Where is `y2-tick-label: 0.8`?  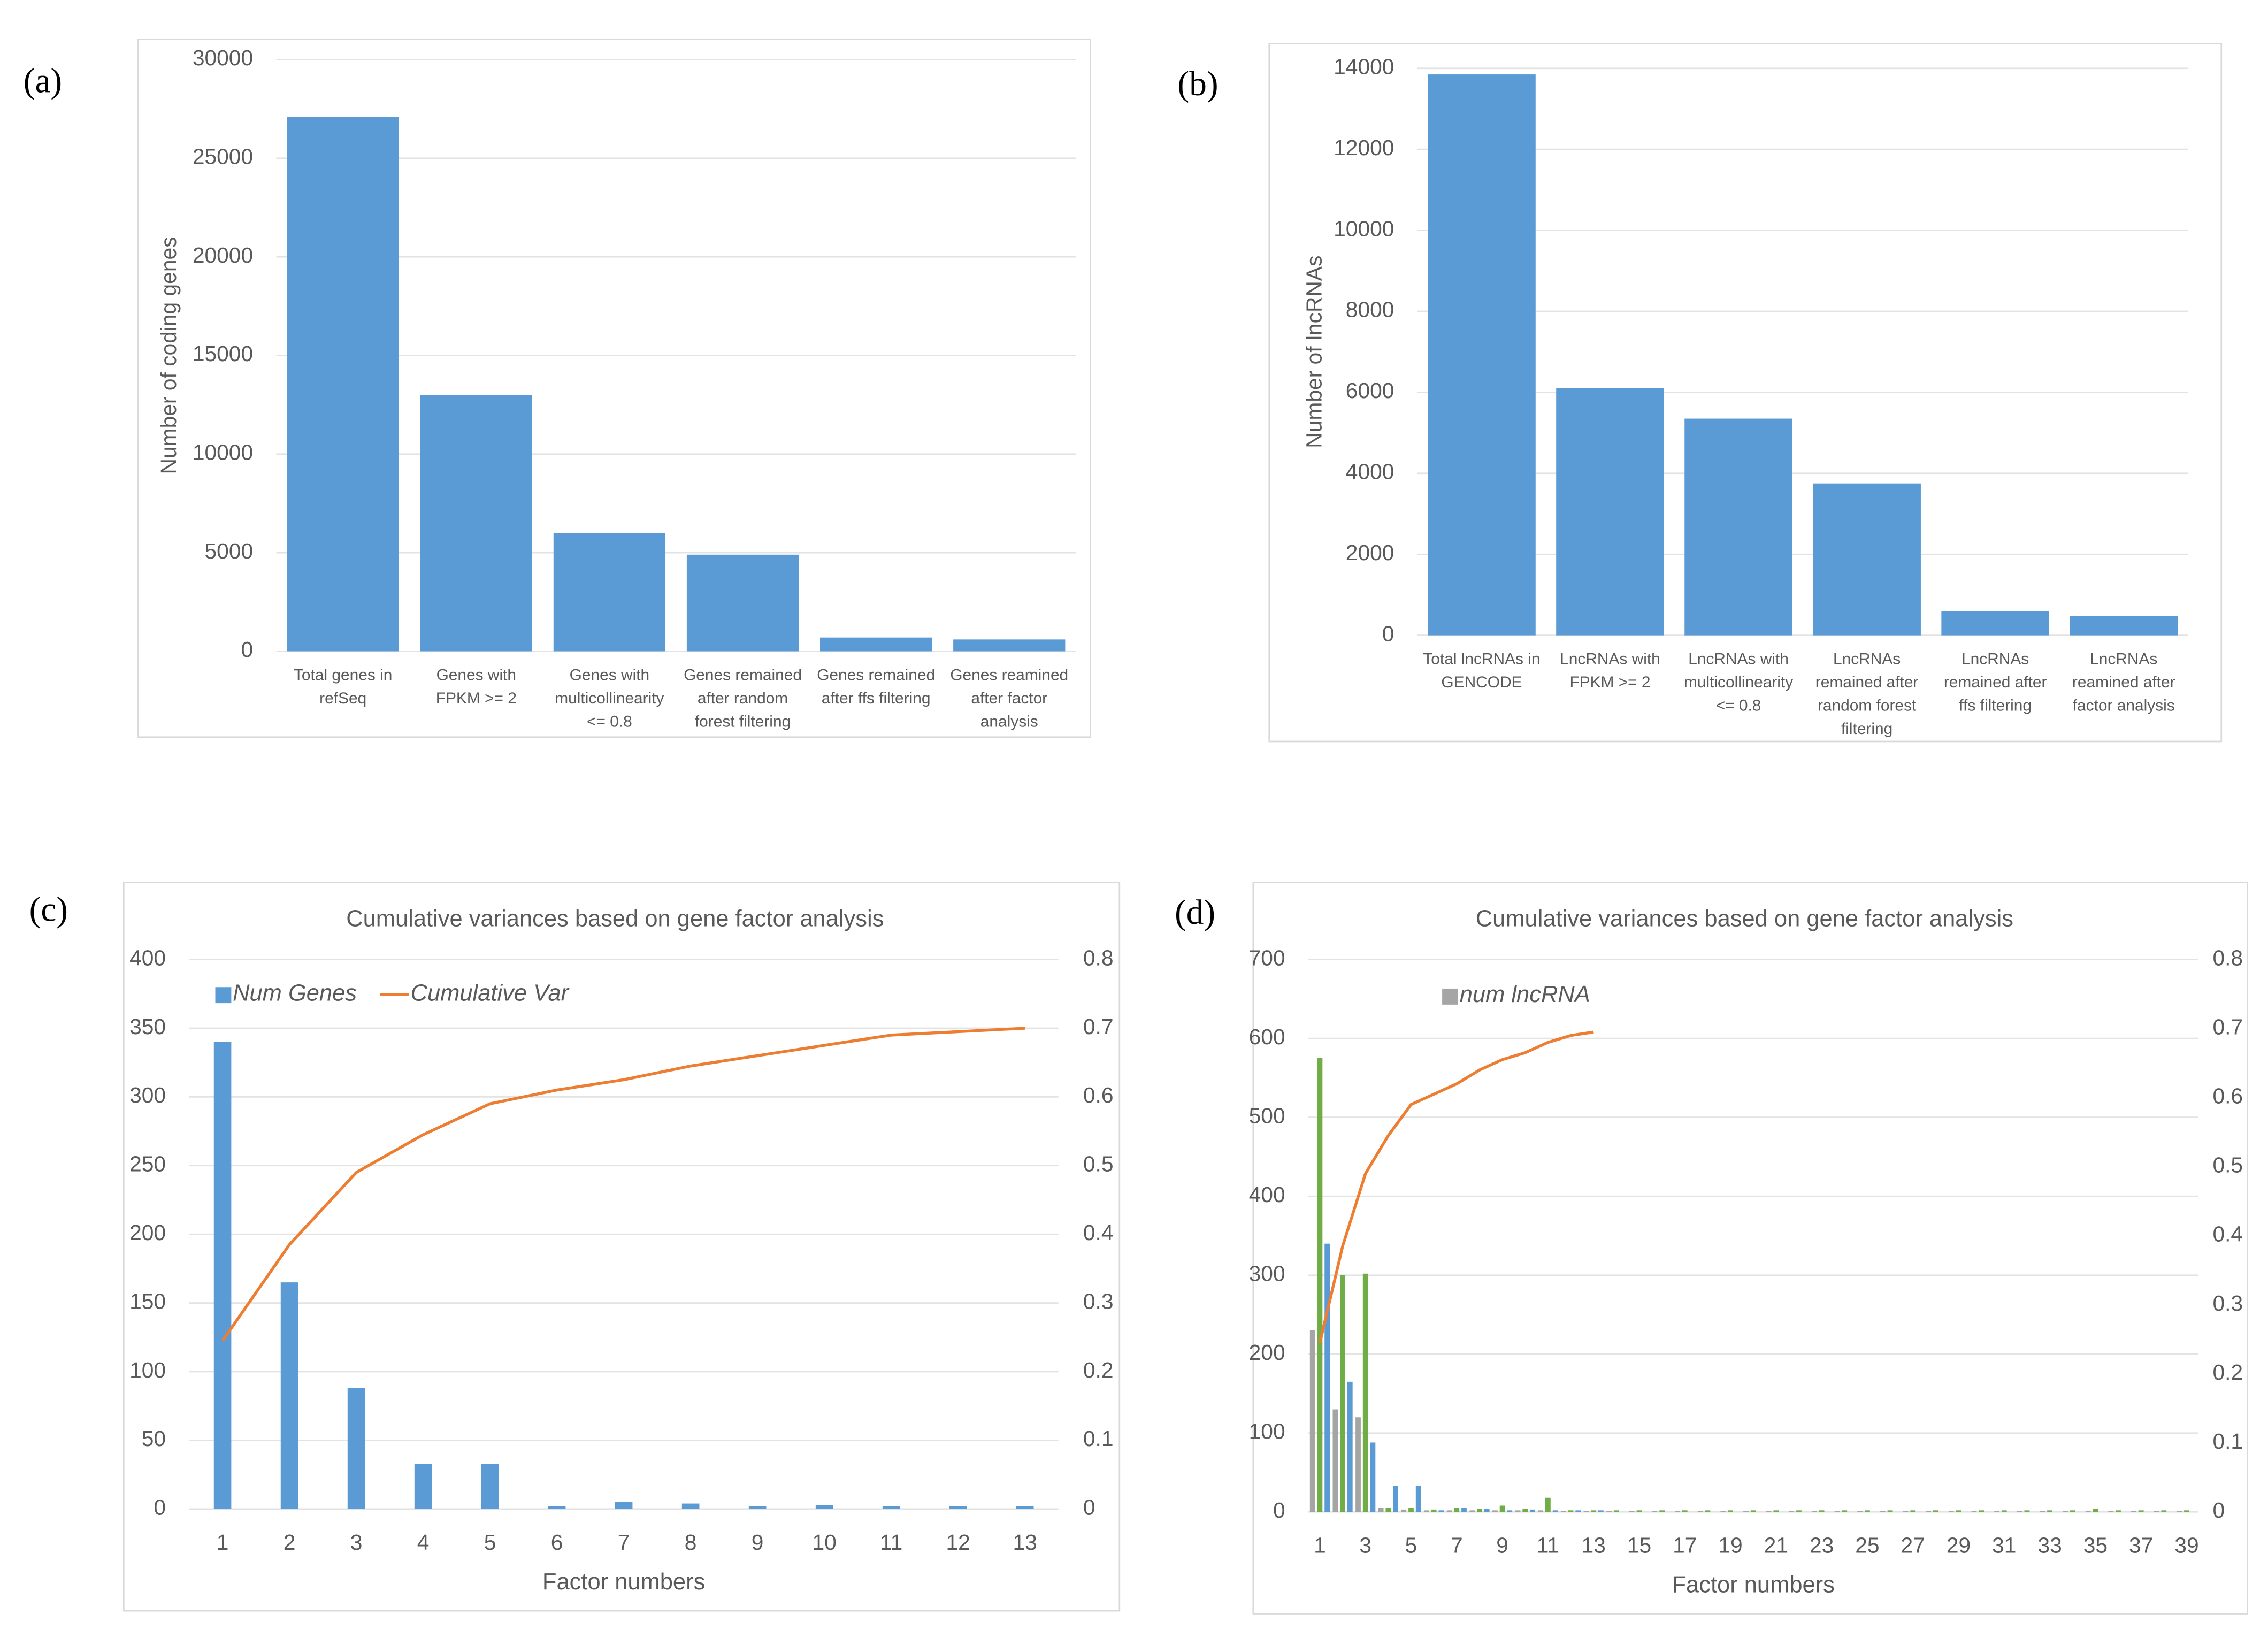 y2-tick-label: 0.8 is located at coordinates (2227, 957).